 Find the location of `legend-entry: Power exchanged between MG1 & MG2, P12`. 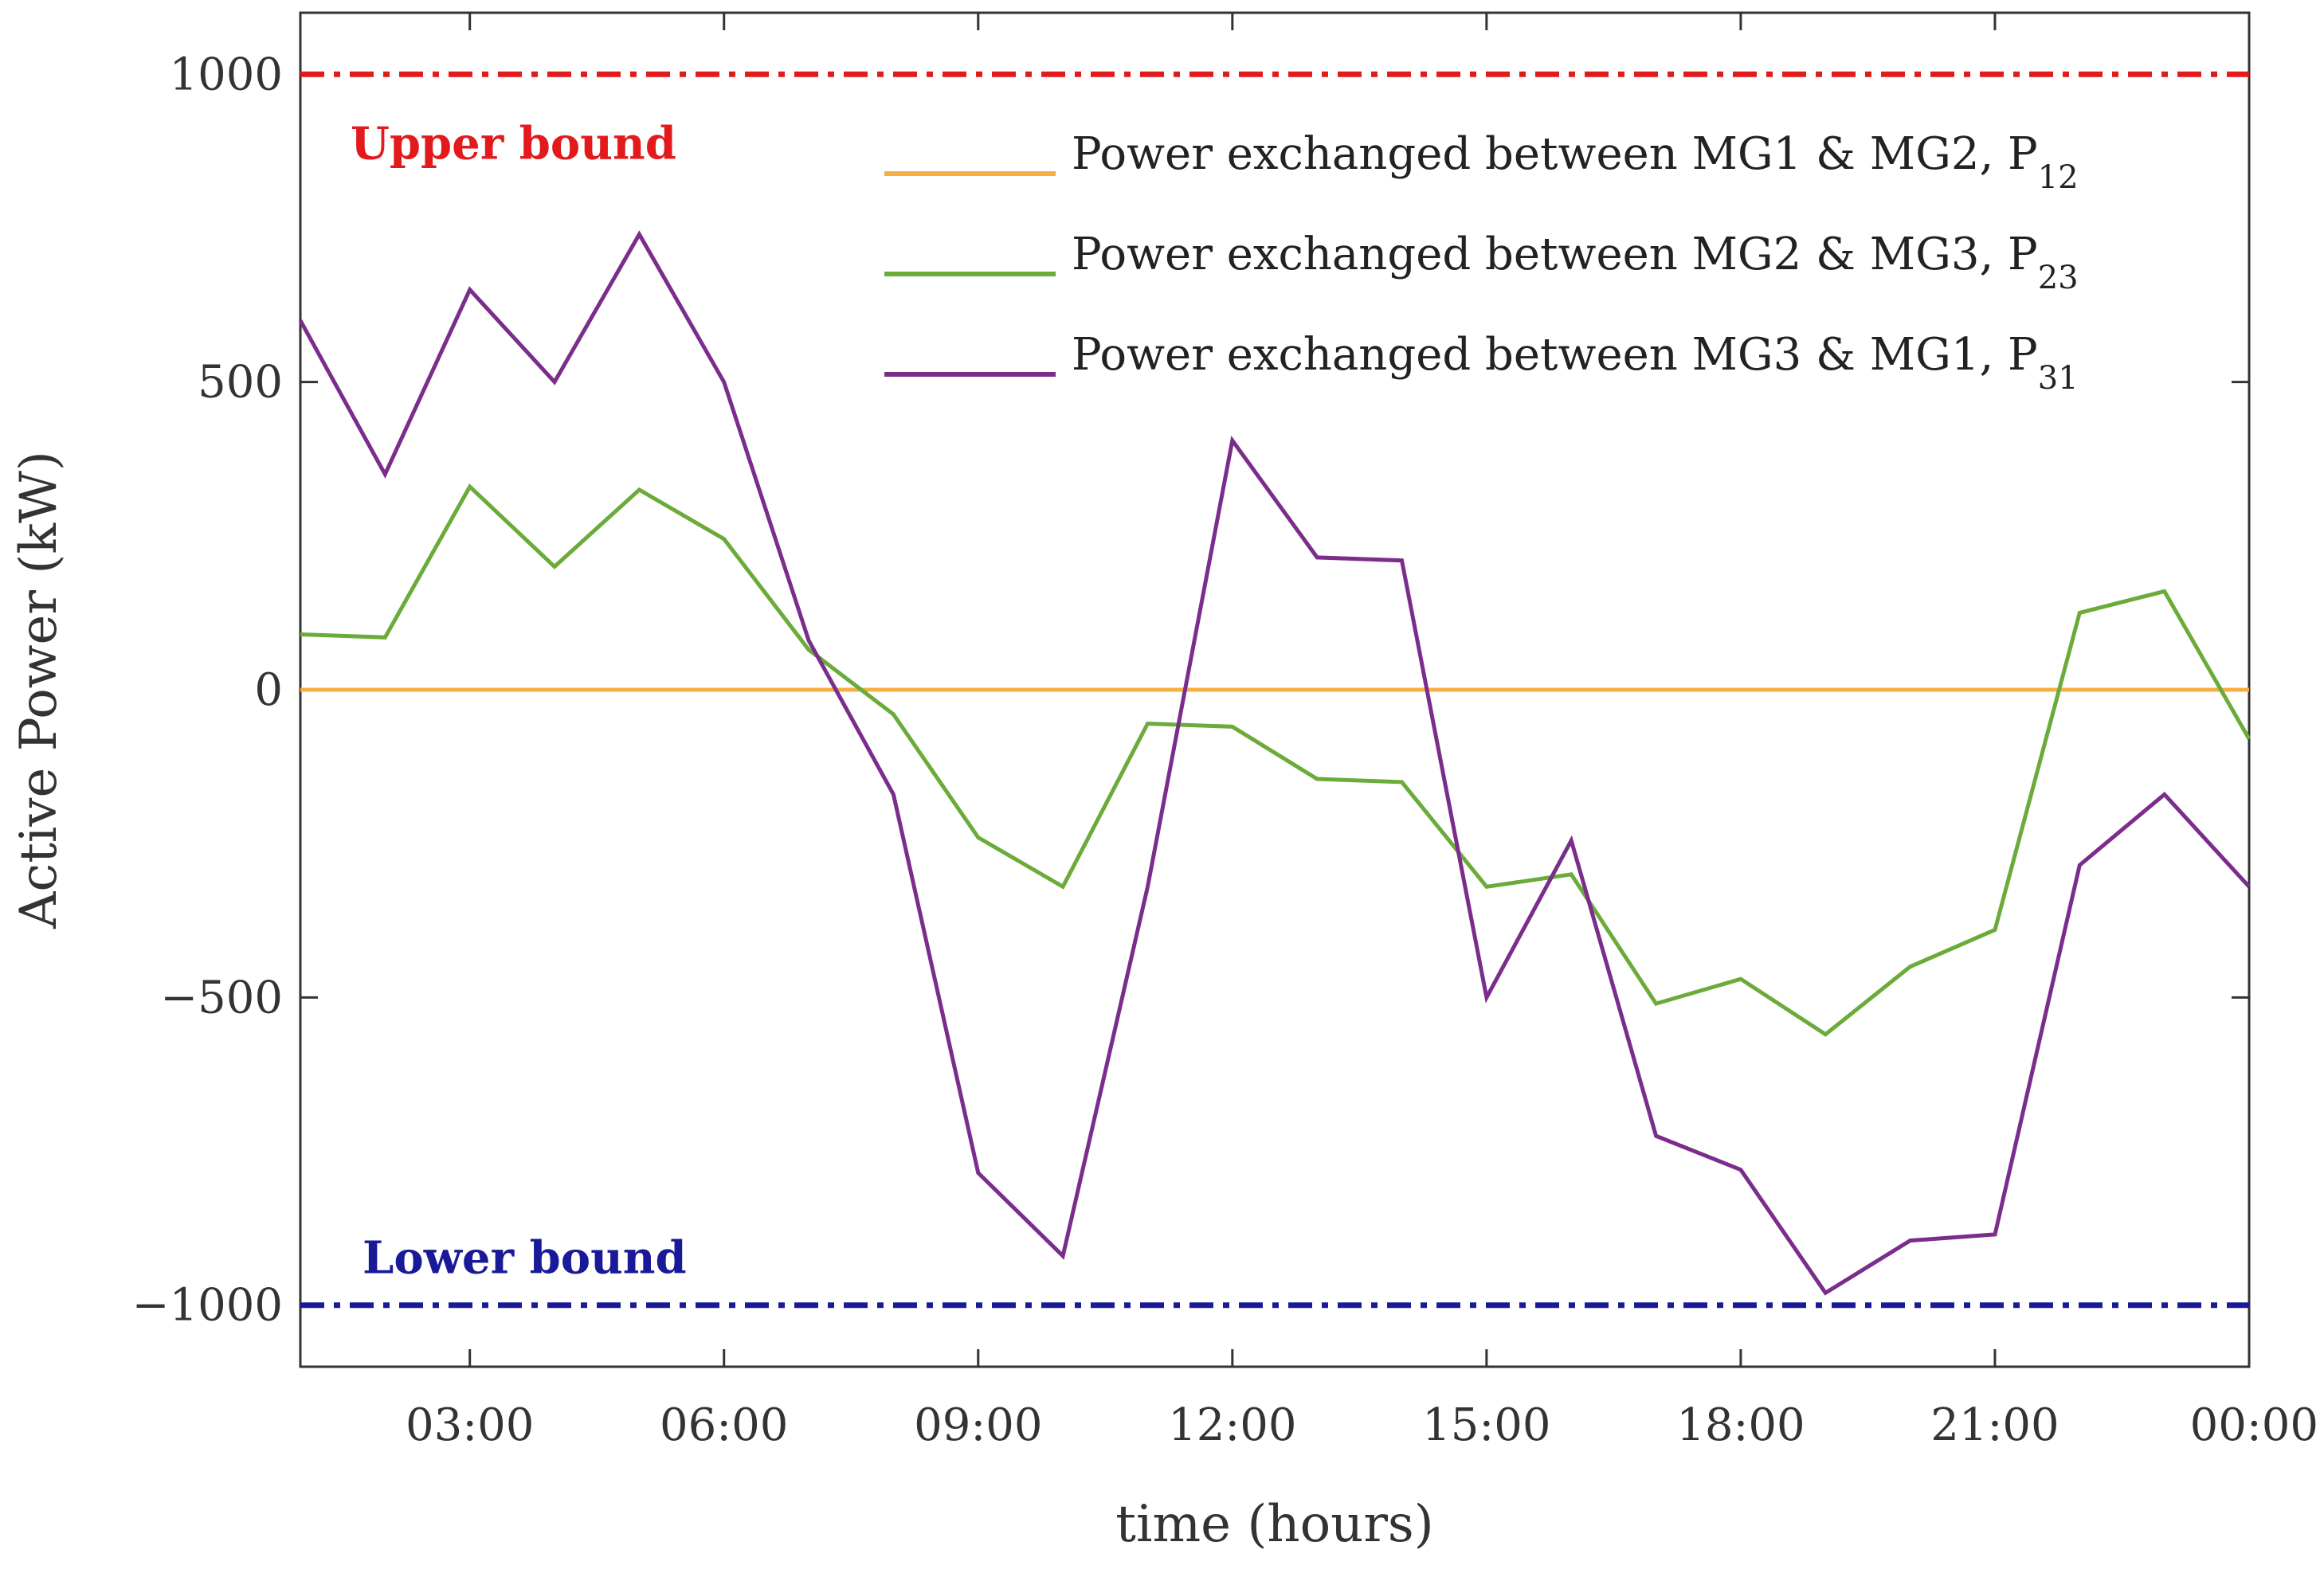

legend-entry: Power exchanged between MG1 & MG2, P12 is located at coordinates (1575, 162).